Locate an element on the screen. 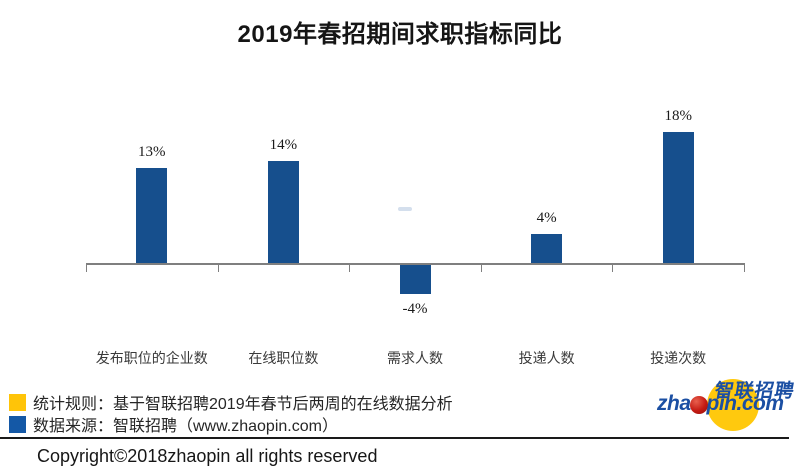  category-label: 需求人数 is located at coordinates (415, 358).